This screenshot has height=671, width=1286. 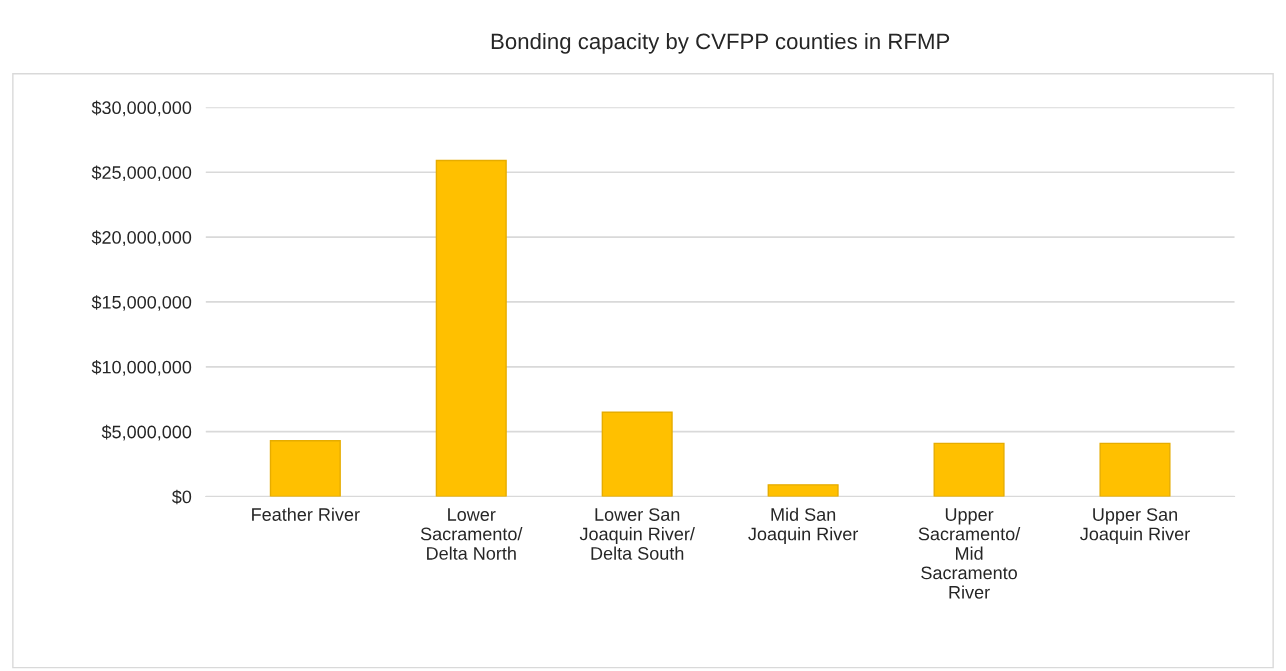 What do you see at coordinates (471, 534) in the screenshot?
I see `x-tick-label: Lower Sacramento/ Delta North` at bounding box center [471, 534].